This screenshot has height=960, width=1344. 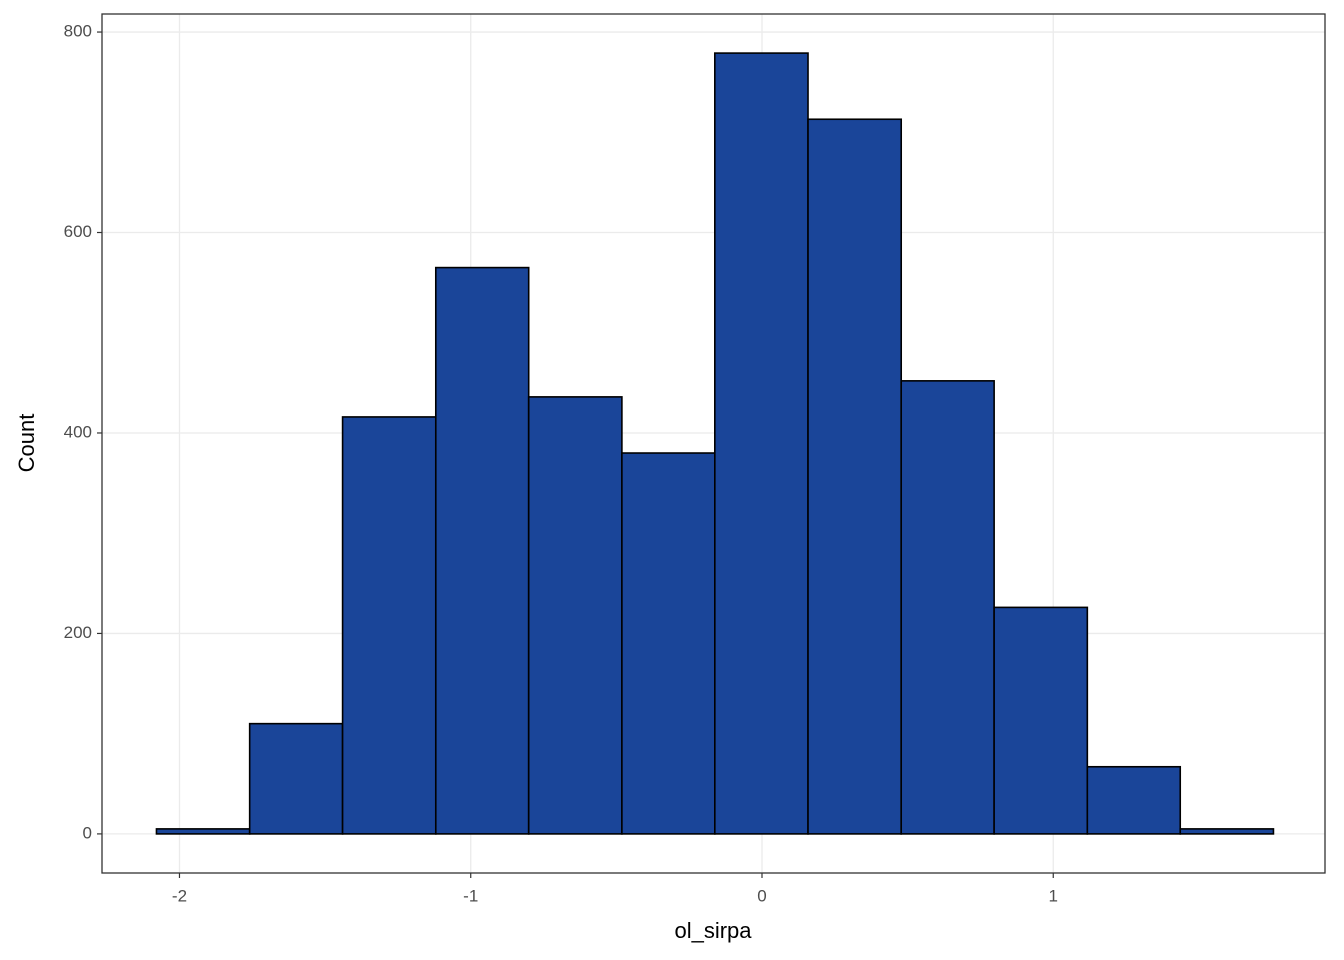 I want to click on x-axis-label: ol_sirpa, so click(x=713, y=930).